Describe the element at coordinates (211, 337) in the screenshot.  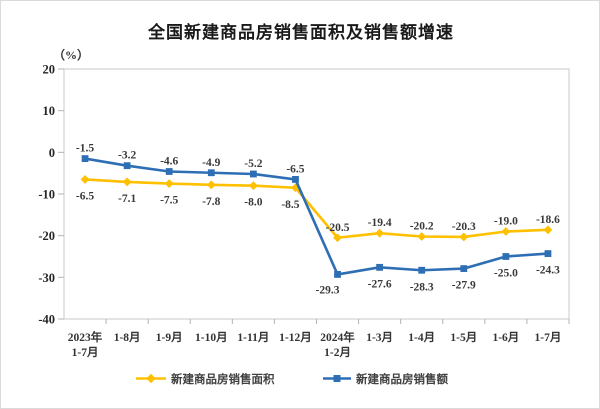
I see `category-label: 1-10月` at that location.